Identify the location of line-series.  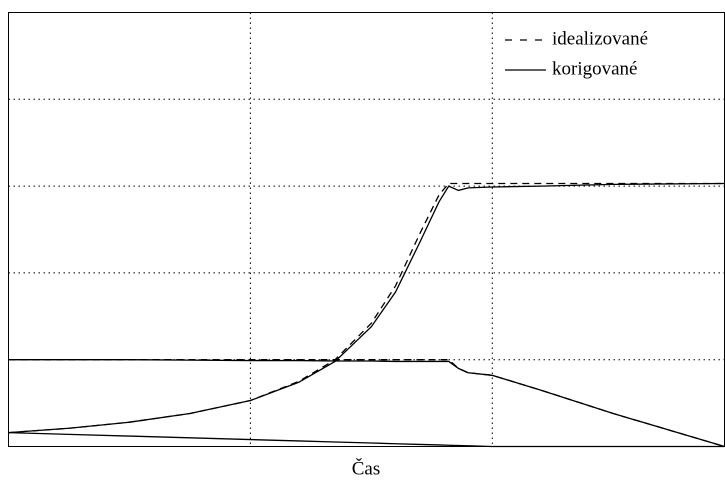
(366, 439).